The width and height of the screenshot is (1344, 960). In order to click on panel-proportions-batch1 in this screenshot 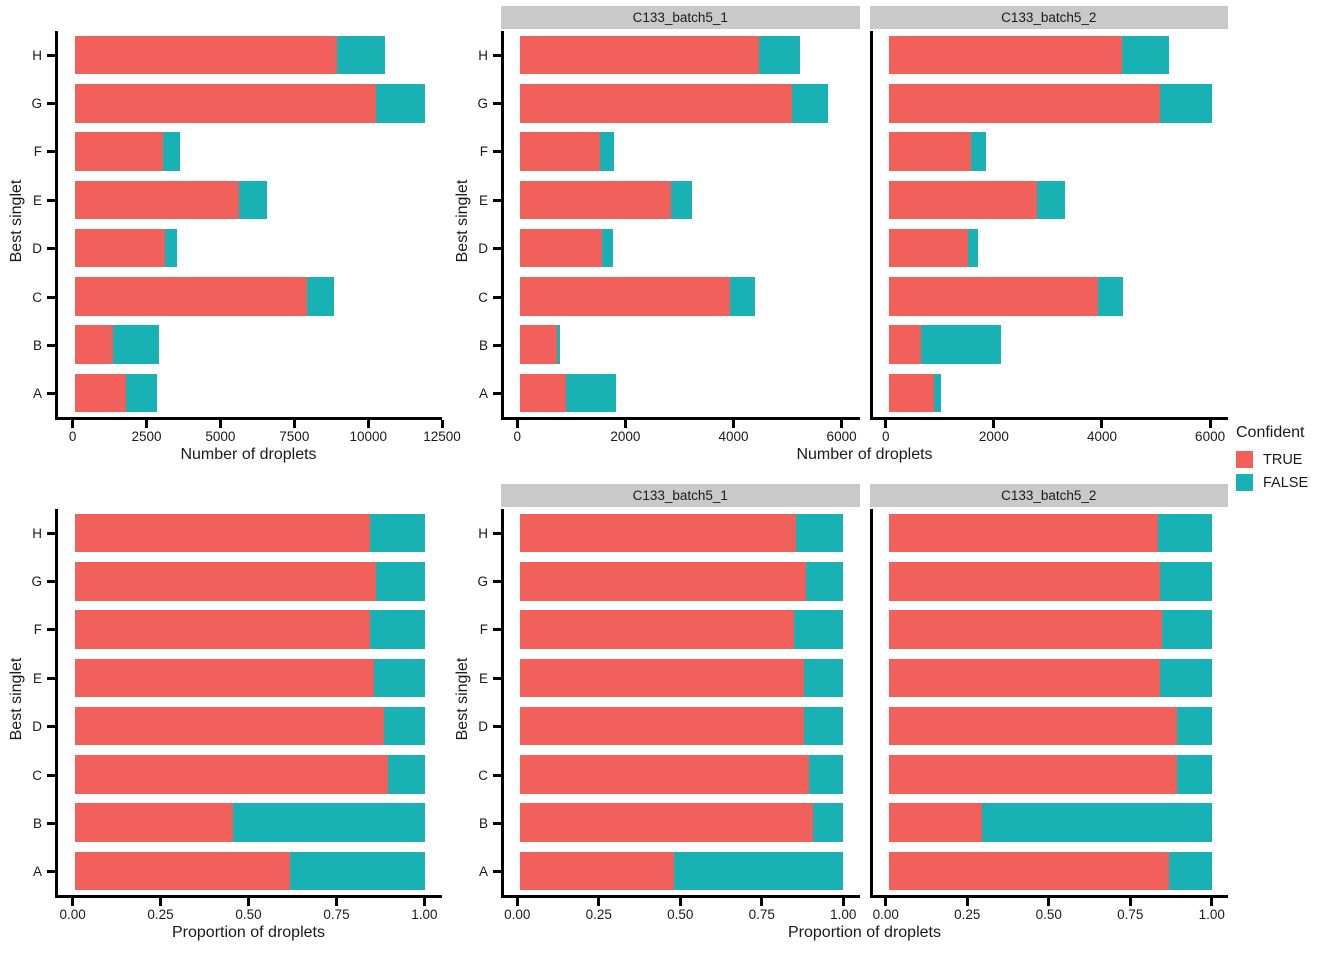, I will do `click(680, 703)`.